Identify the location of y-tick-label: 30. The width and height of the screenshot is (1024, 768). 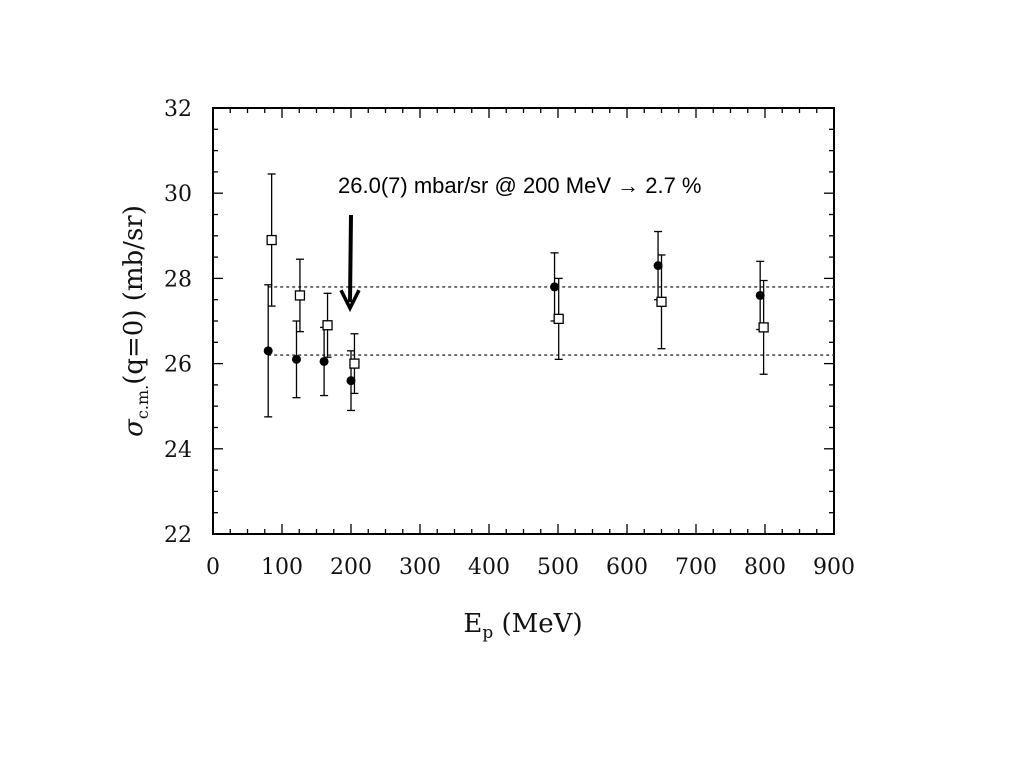
(178, 194).